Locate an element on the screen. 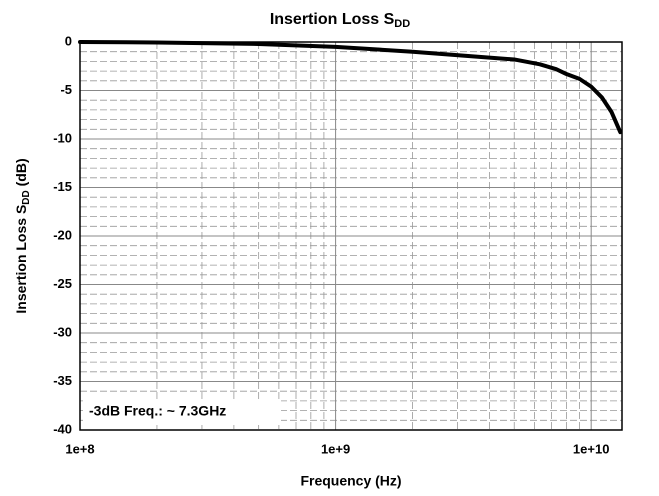  y-tick-label: -15 is located at coordinates (62, 186).